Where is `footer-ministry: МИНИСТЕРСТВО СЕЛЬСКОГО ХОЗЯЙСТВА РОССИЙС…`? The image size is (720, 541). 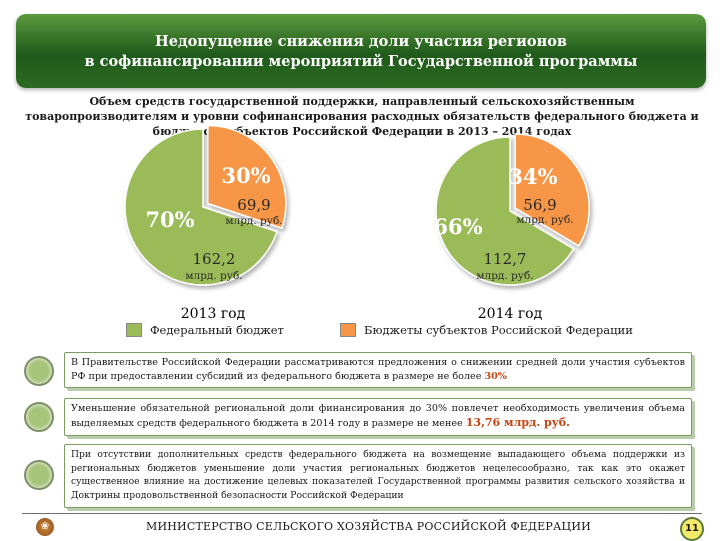
footer-ministry: МИНИСТЕРСТВО СЕЛЬСКОГО ХОЗЯЙСТВА РОССИЙС… is located at coordinates (368, 526).